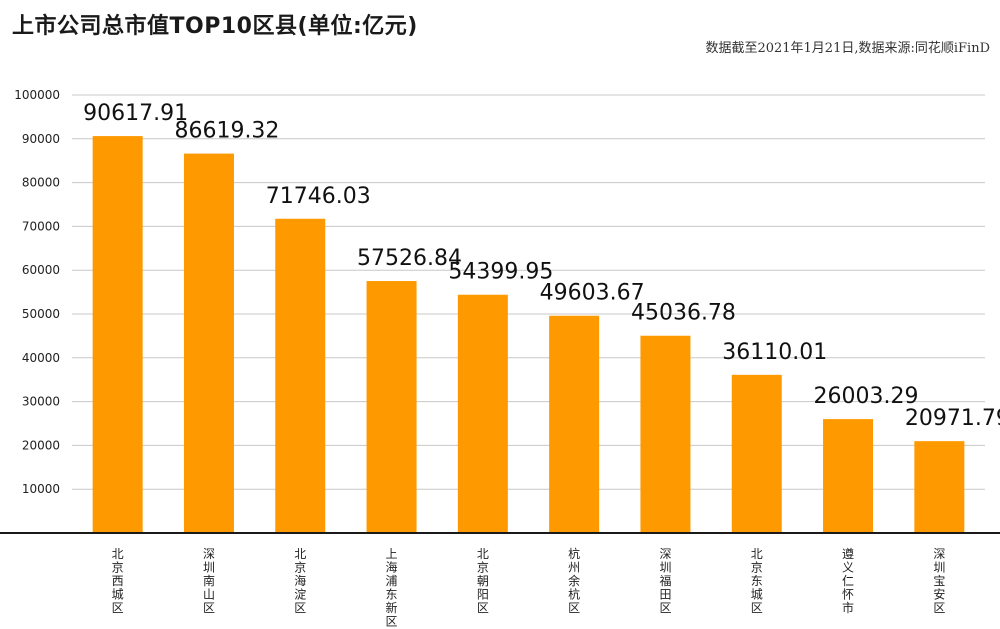  I want to click on y-tick-label: 50000, so click(41, 314).